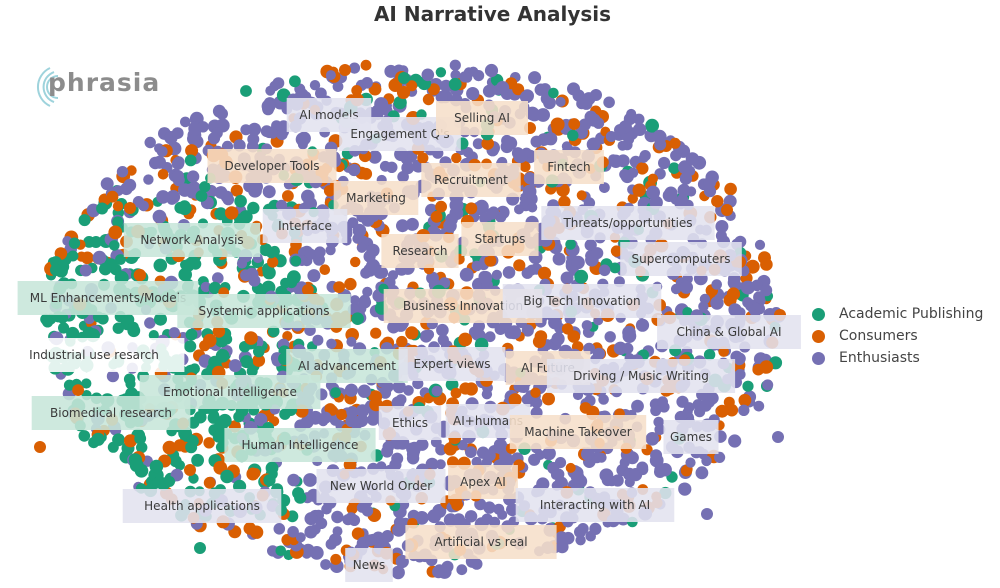 This screenshot has height=588, width=1000. Describe the element at coordinates (691, 437) in the screenshot. I see `cluster-label: Games` at that location.